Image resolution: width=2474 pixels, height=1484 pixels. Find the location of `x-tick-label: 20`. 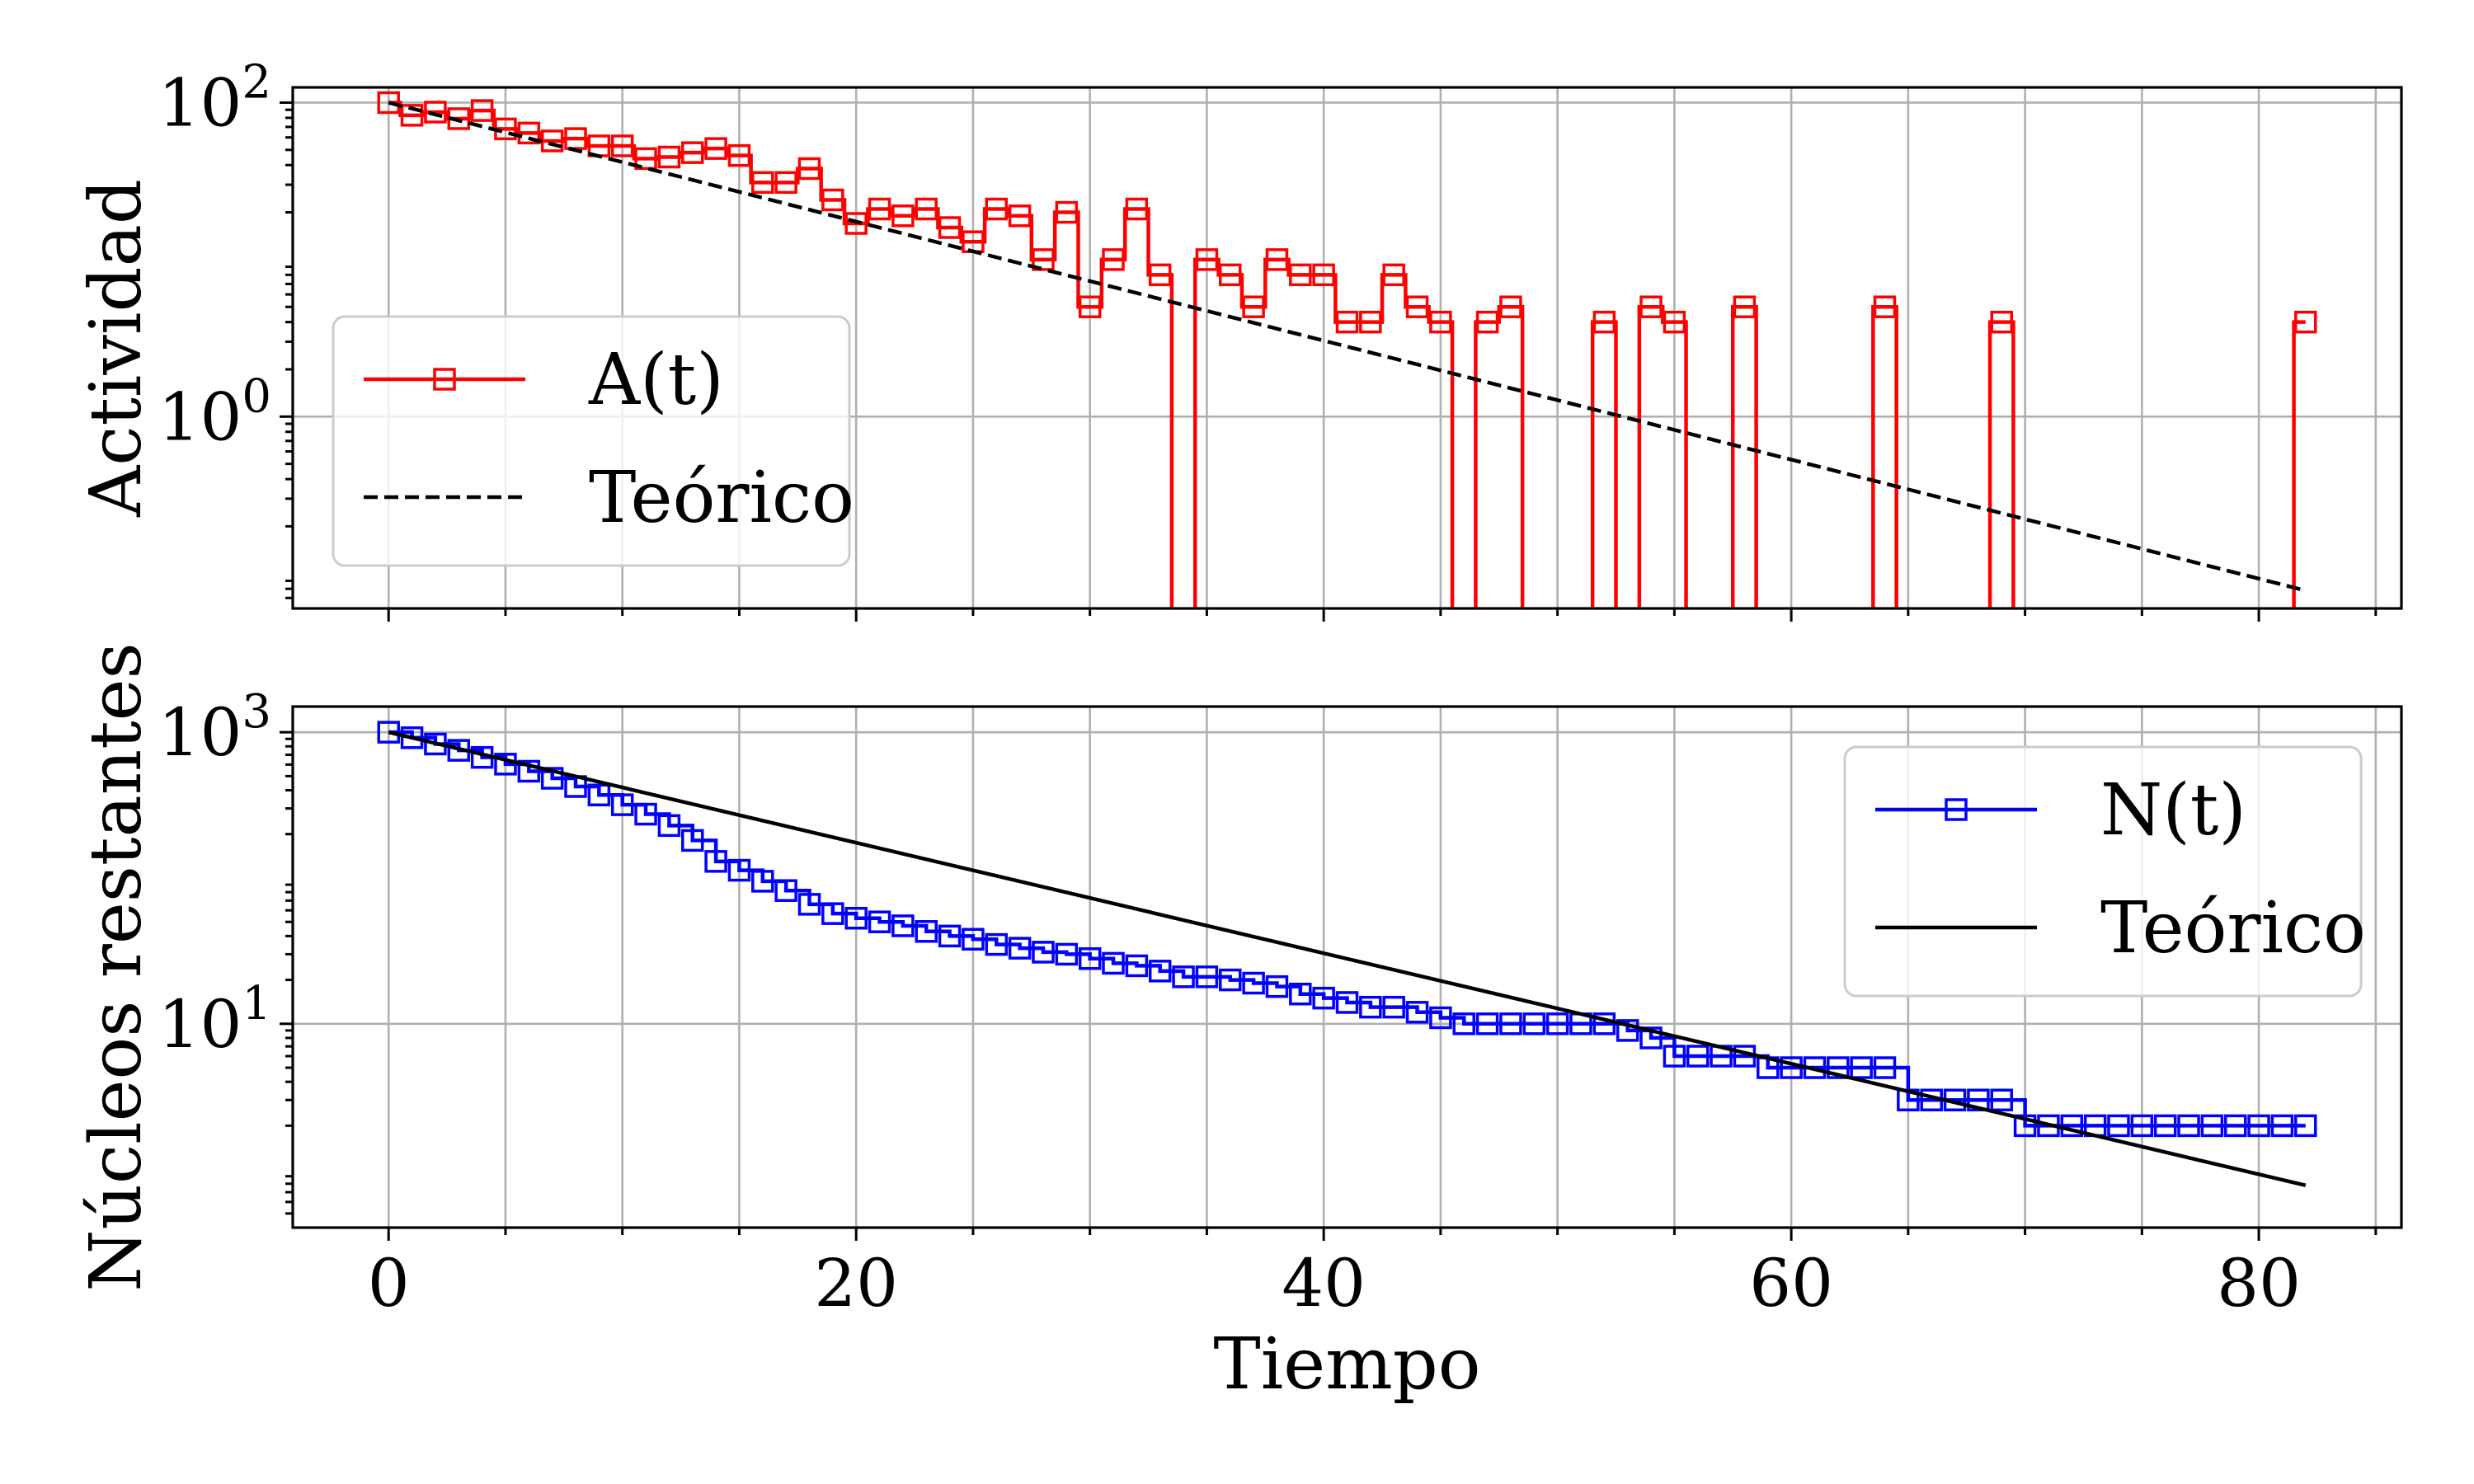

x-tick-label: 20 is located at coordinates (856, 1283).